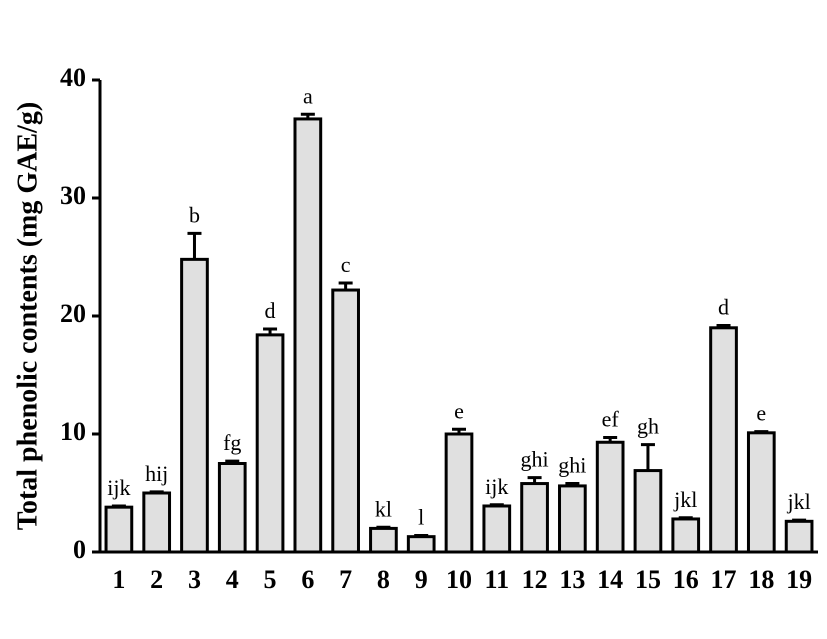 The height and width of the screenshot is (639, 827). Describe the element at coordinates (761, 579) in the screenshot. I see `x-tick-label: 18` at that location.